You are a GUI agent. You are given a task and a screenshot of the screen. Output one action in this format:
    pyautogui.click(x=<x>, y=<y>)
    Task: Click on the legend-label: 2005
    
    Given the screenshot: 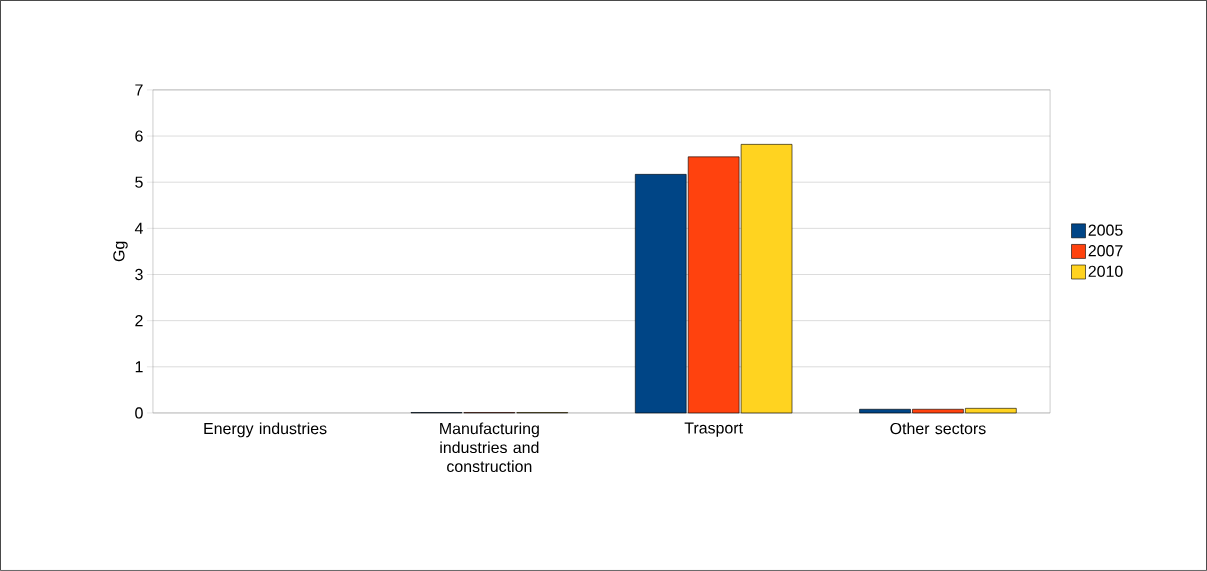 What is the action you would take?
    pyautogui.click(x=1105, y=230)
    